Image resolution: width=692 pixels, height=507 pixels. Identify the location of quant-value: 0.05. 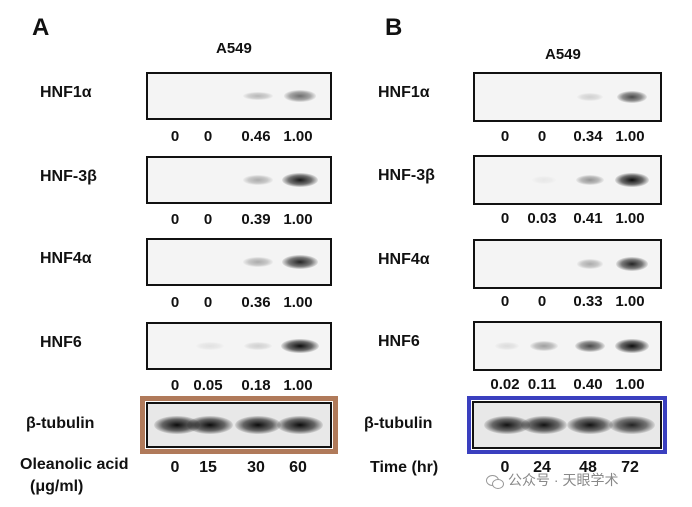
(208, 385).